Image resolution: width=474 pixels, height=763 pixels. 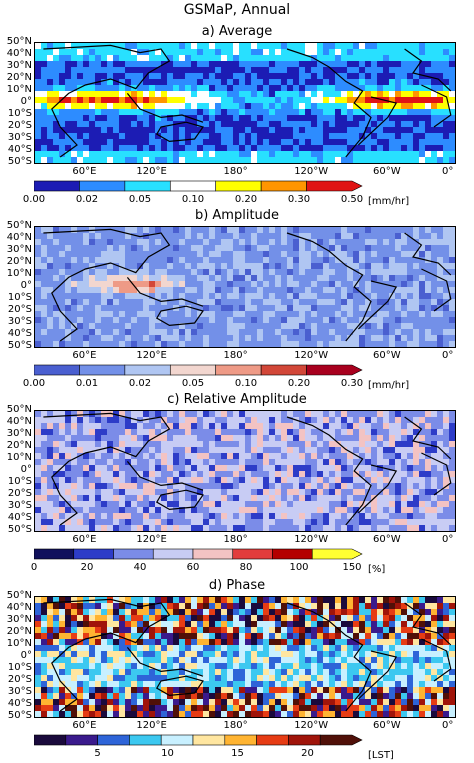 What do you see at coordinates (26, 469) in the screenshot?
I see `latitude-label: 0°` at bounding box center [26, 469].